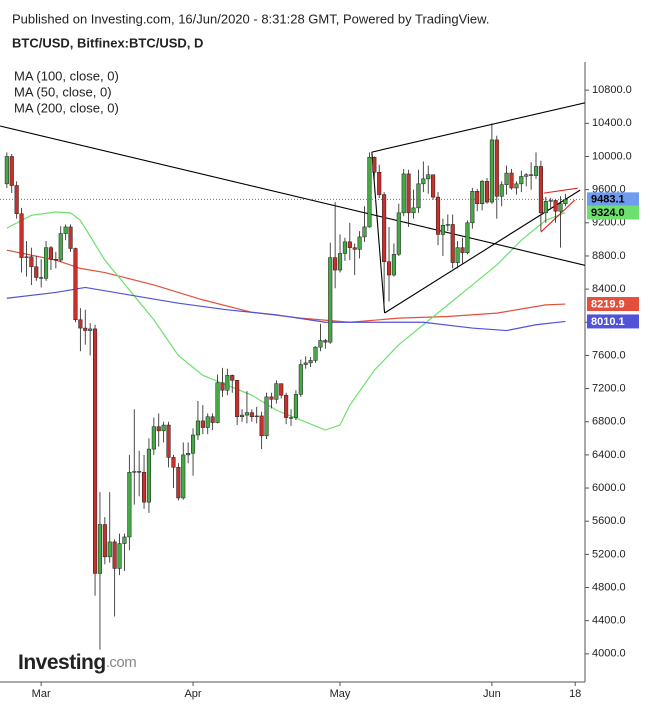  I want to click on y-tick-label: 5200.0, so click(609, 554).